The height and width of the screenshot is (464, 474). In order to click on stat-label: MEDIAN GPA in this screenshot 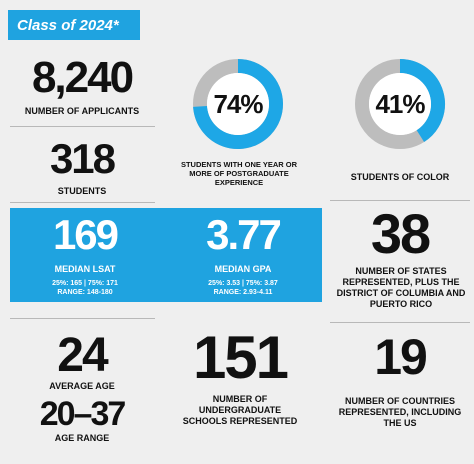, I will do `click(243, 269)`.